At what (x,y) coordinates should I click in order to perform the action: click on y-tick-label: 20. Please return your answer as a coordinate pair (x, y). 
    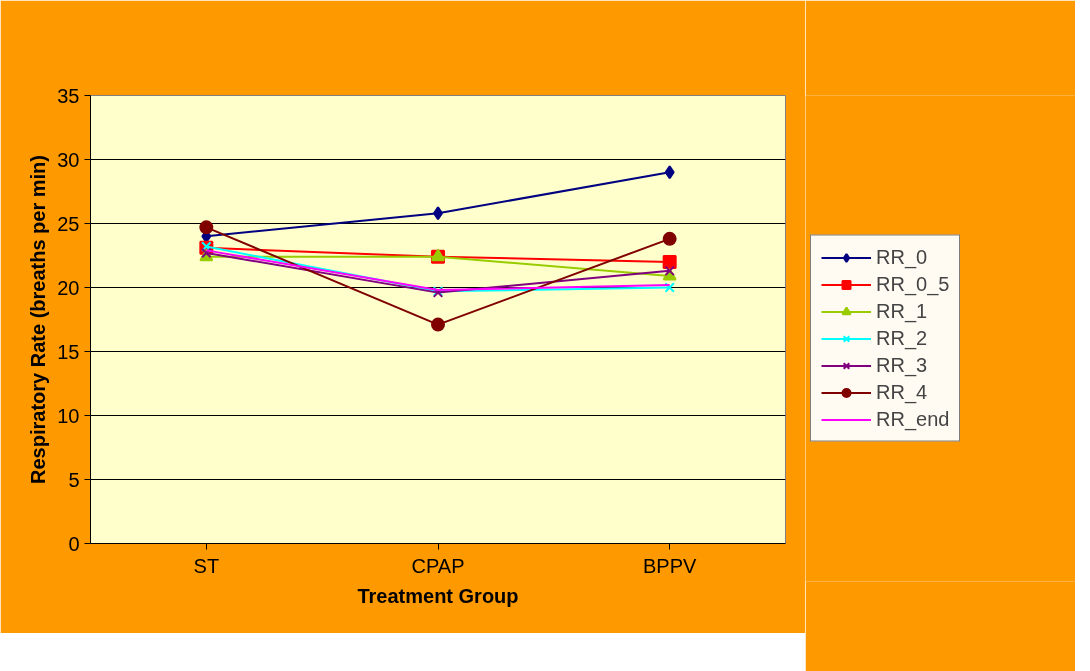
    Looking at the image, I should click on (68, 287).